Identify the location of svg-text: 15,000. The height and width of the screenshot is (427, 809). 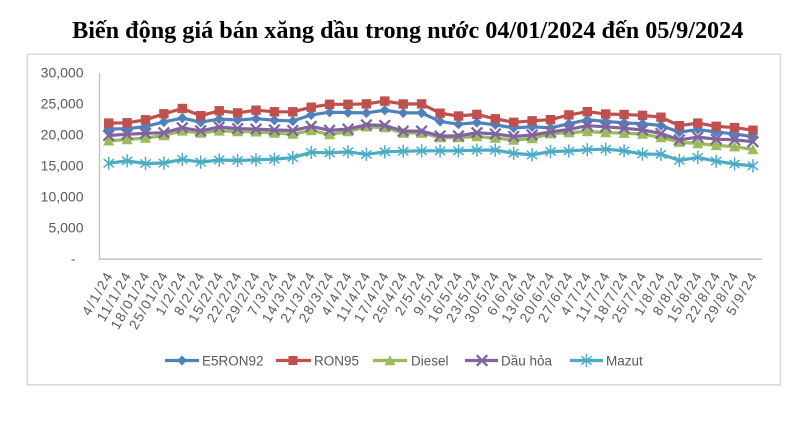
(62, 165).